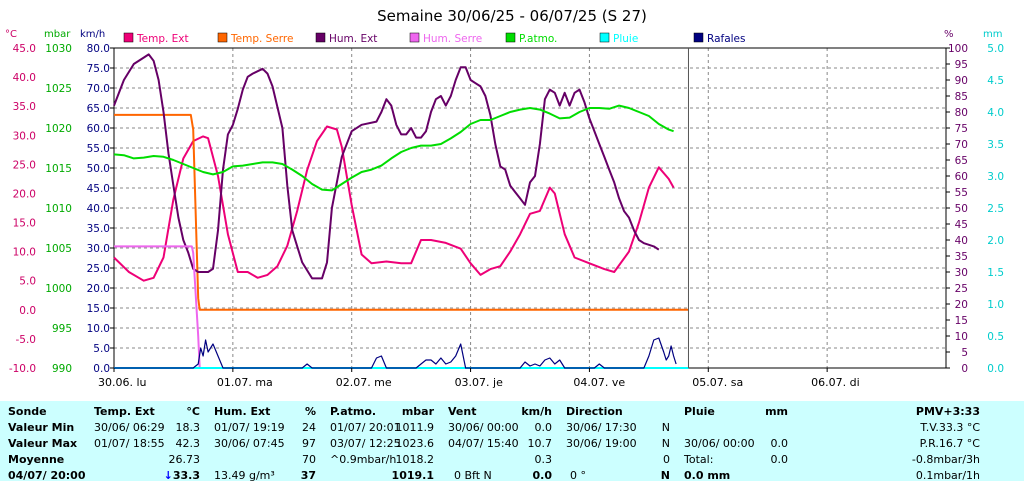 The image size is (1024, 485). What do you see at coordinates (543, 459) in the screenshot?
I see `wind-avg: 0.3` at bounding box center [543, 459].